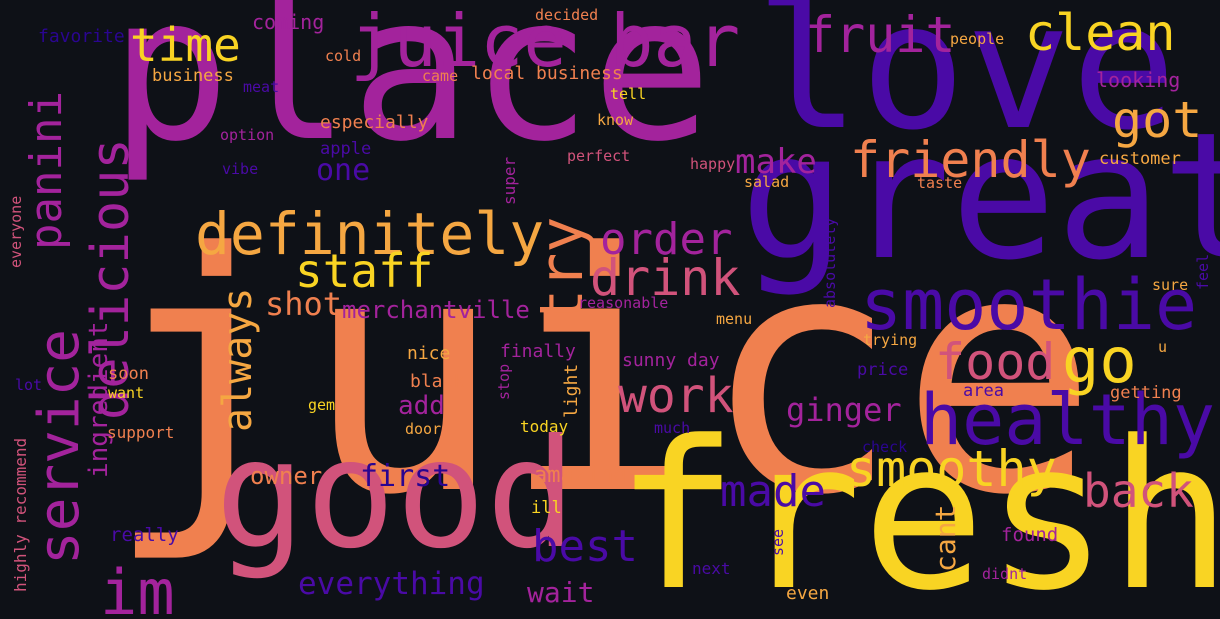  Describe the element at coordinates (185, 45) in the screenshot. I see `word-time: time` at that location.